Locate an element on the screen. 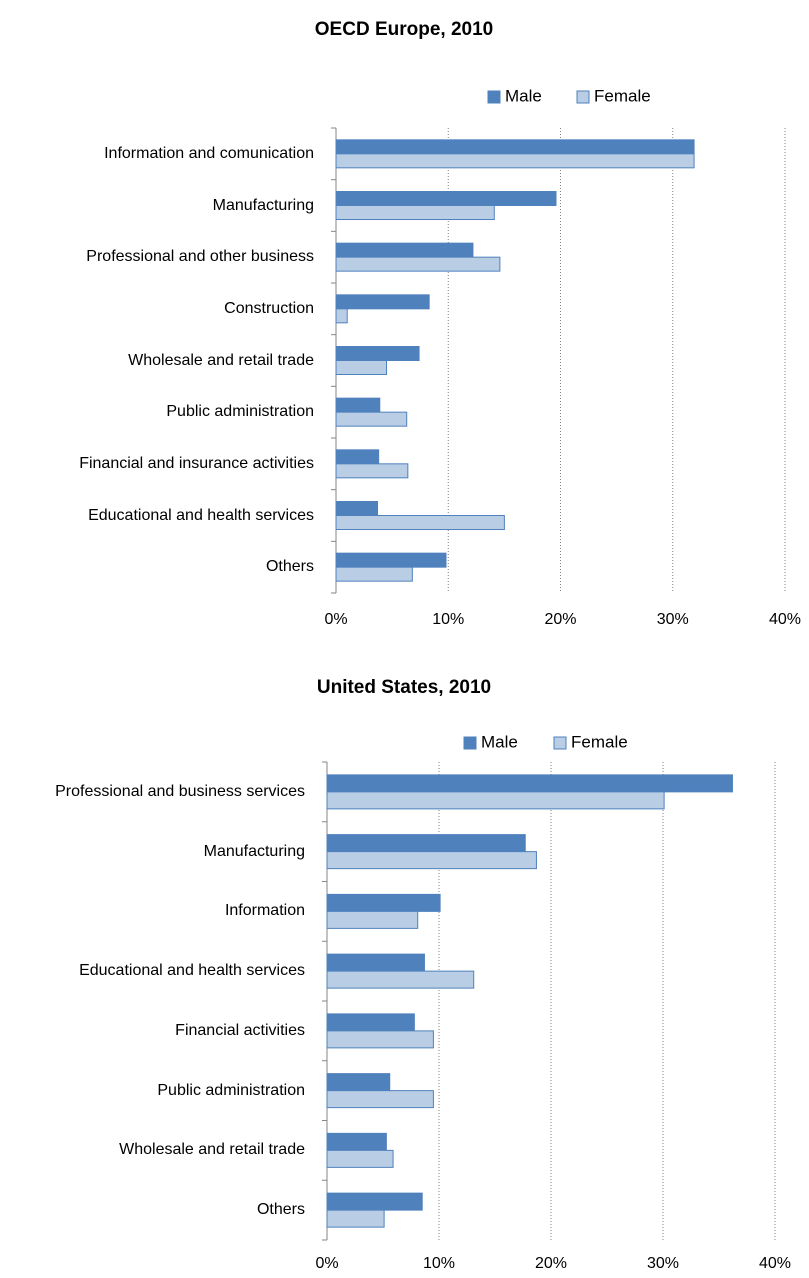 The width and height of the screenshot is (809, 1278). y-tick-label: Professional and business services is located at coordinates (180, 791).